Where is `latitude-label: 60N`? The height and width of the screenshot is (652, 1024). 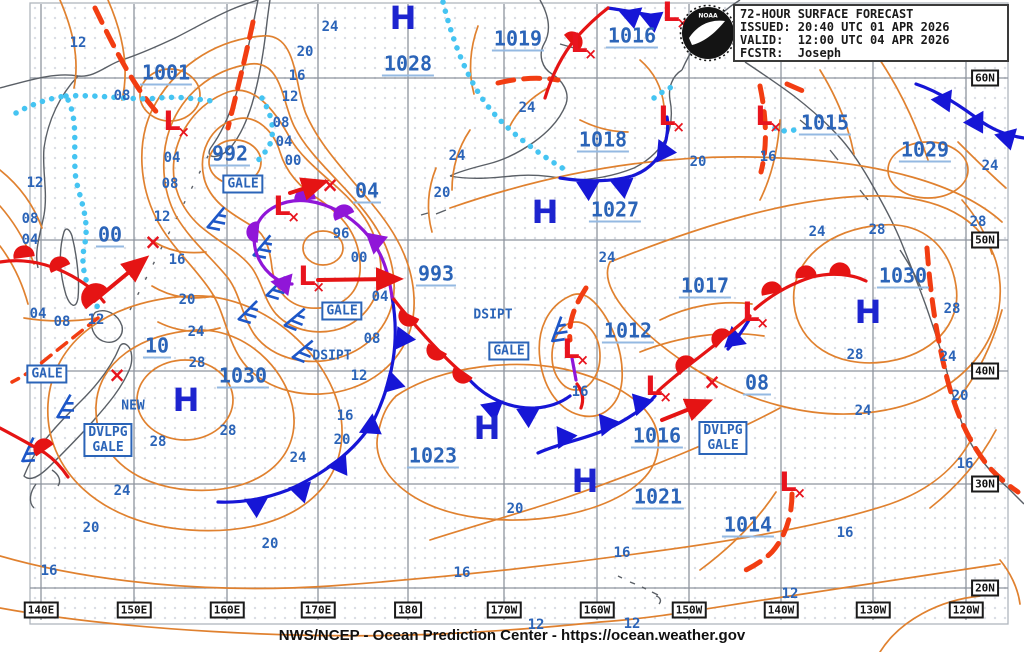 latitude-label: 60N is located at coordinates (985, 78).